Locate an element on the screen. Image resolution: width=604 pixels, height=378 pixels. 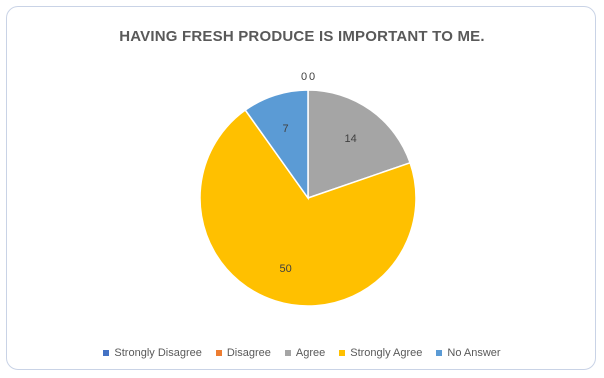
data-label-agree: 14 is located at coordinates (351, 139).